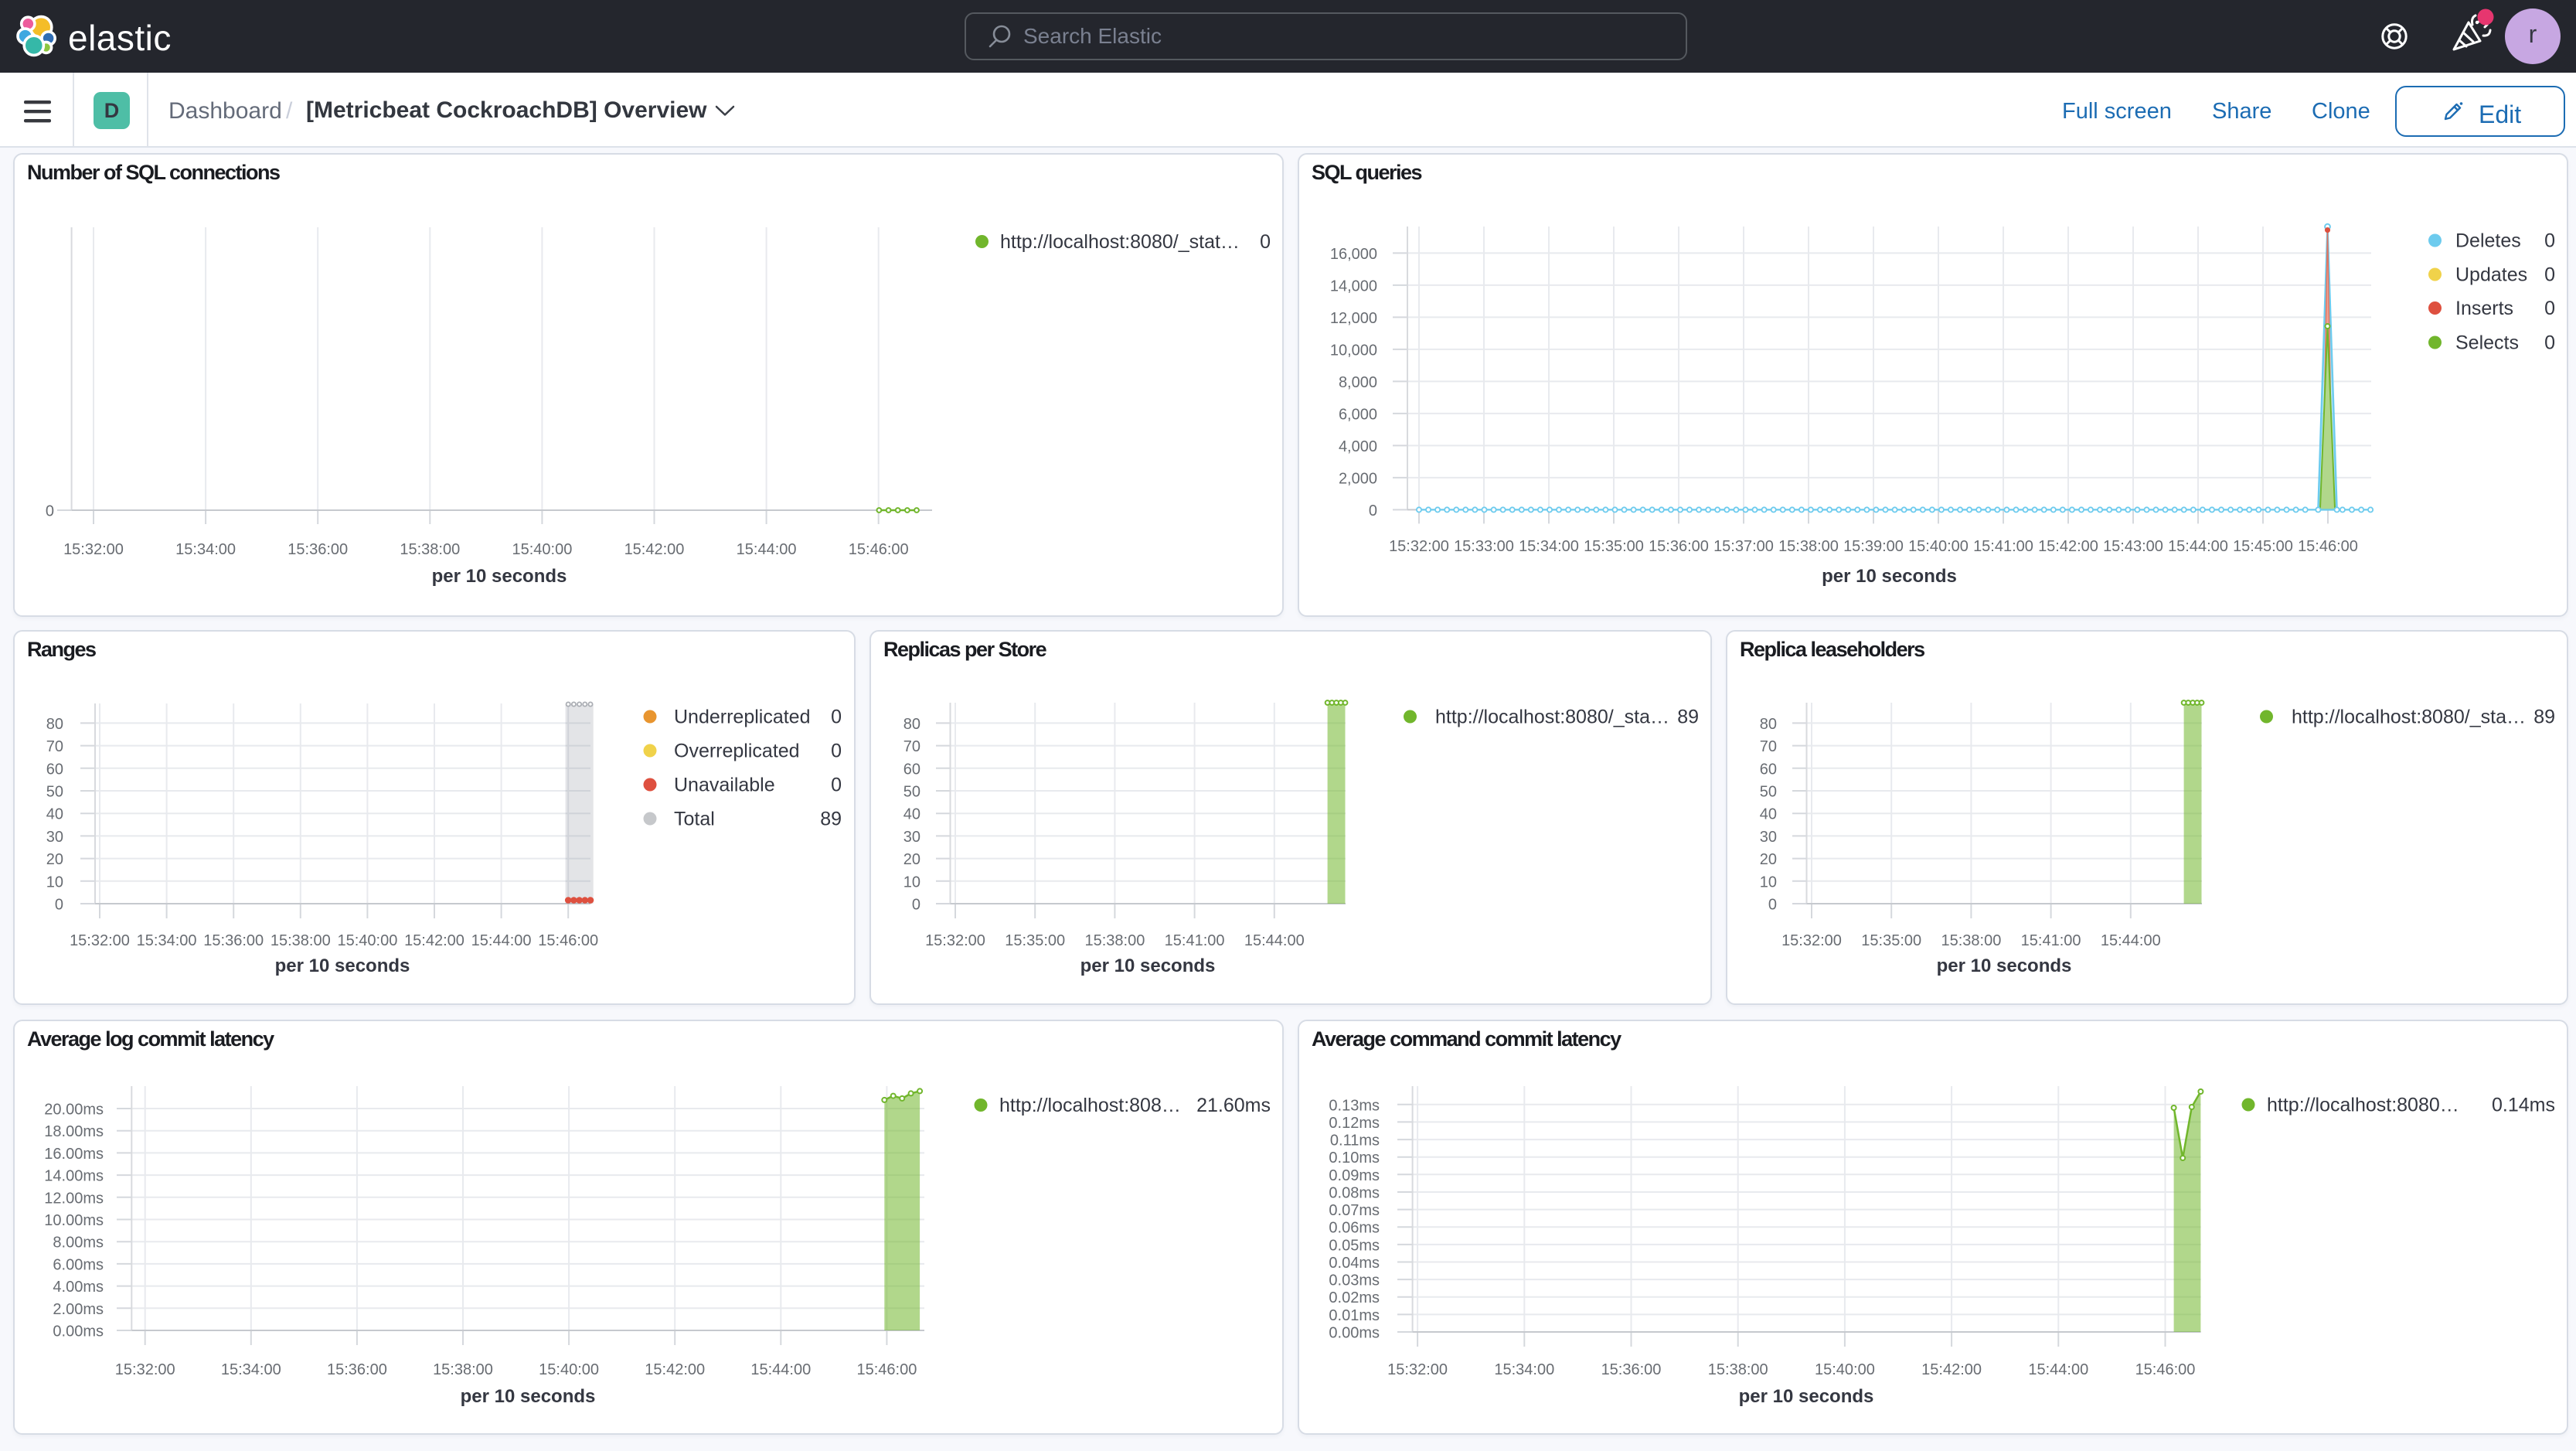 Image resolution: width=2576 pixels, height=1451 pixels. What do you see at coordinates (74, 1110) in the screenshot?
I see `svg-text: 20.00ms` at bounding box center [74, 1110].